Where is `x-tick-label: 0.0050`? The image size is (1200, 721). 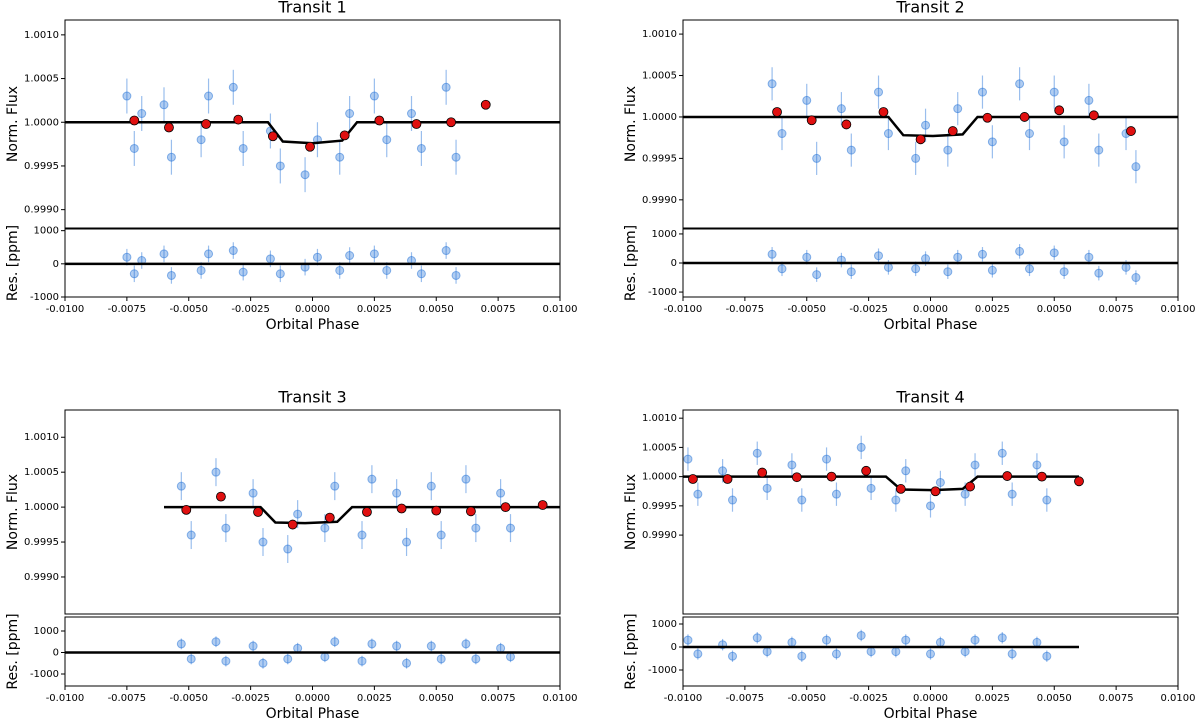 x-tick-label: 0.0050 is located at coordinates (436, 309).